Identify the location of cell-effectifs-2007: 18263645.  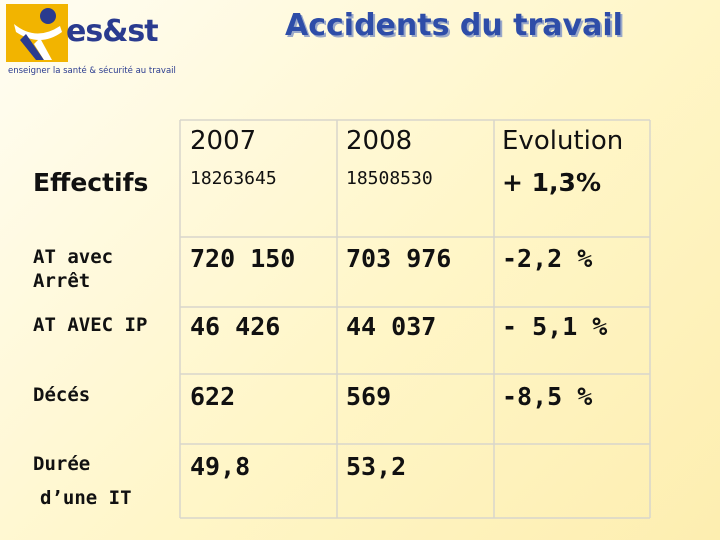
(233, 178).